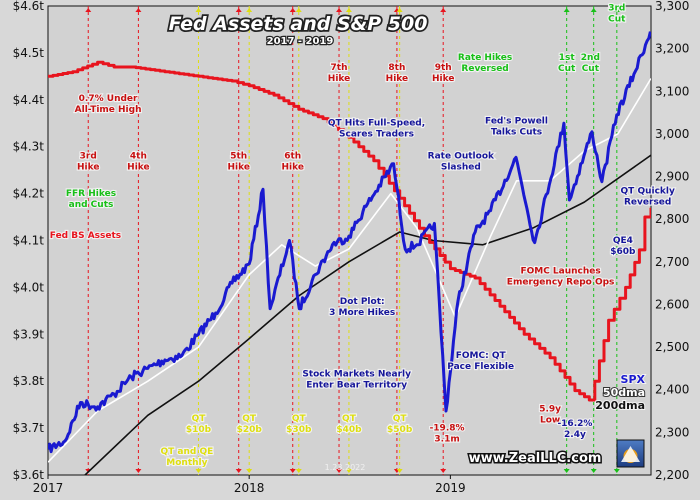 The height and width of the screenshot is (500, 700). Describe the element at coordinates (48, 488) in the screenshot. I see `x-tick-label: 2017` at that location.